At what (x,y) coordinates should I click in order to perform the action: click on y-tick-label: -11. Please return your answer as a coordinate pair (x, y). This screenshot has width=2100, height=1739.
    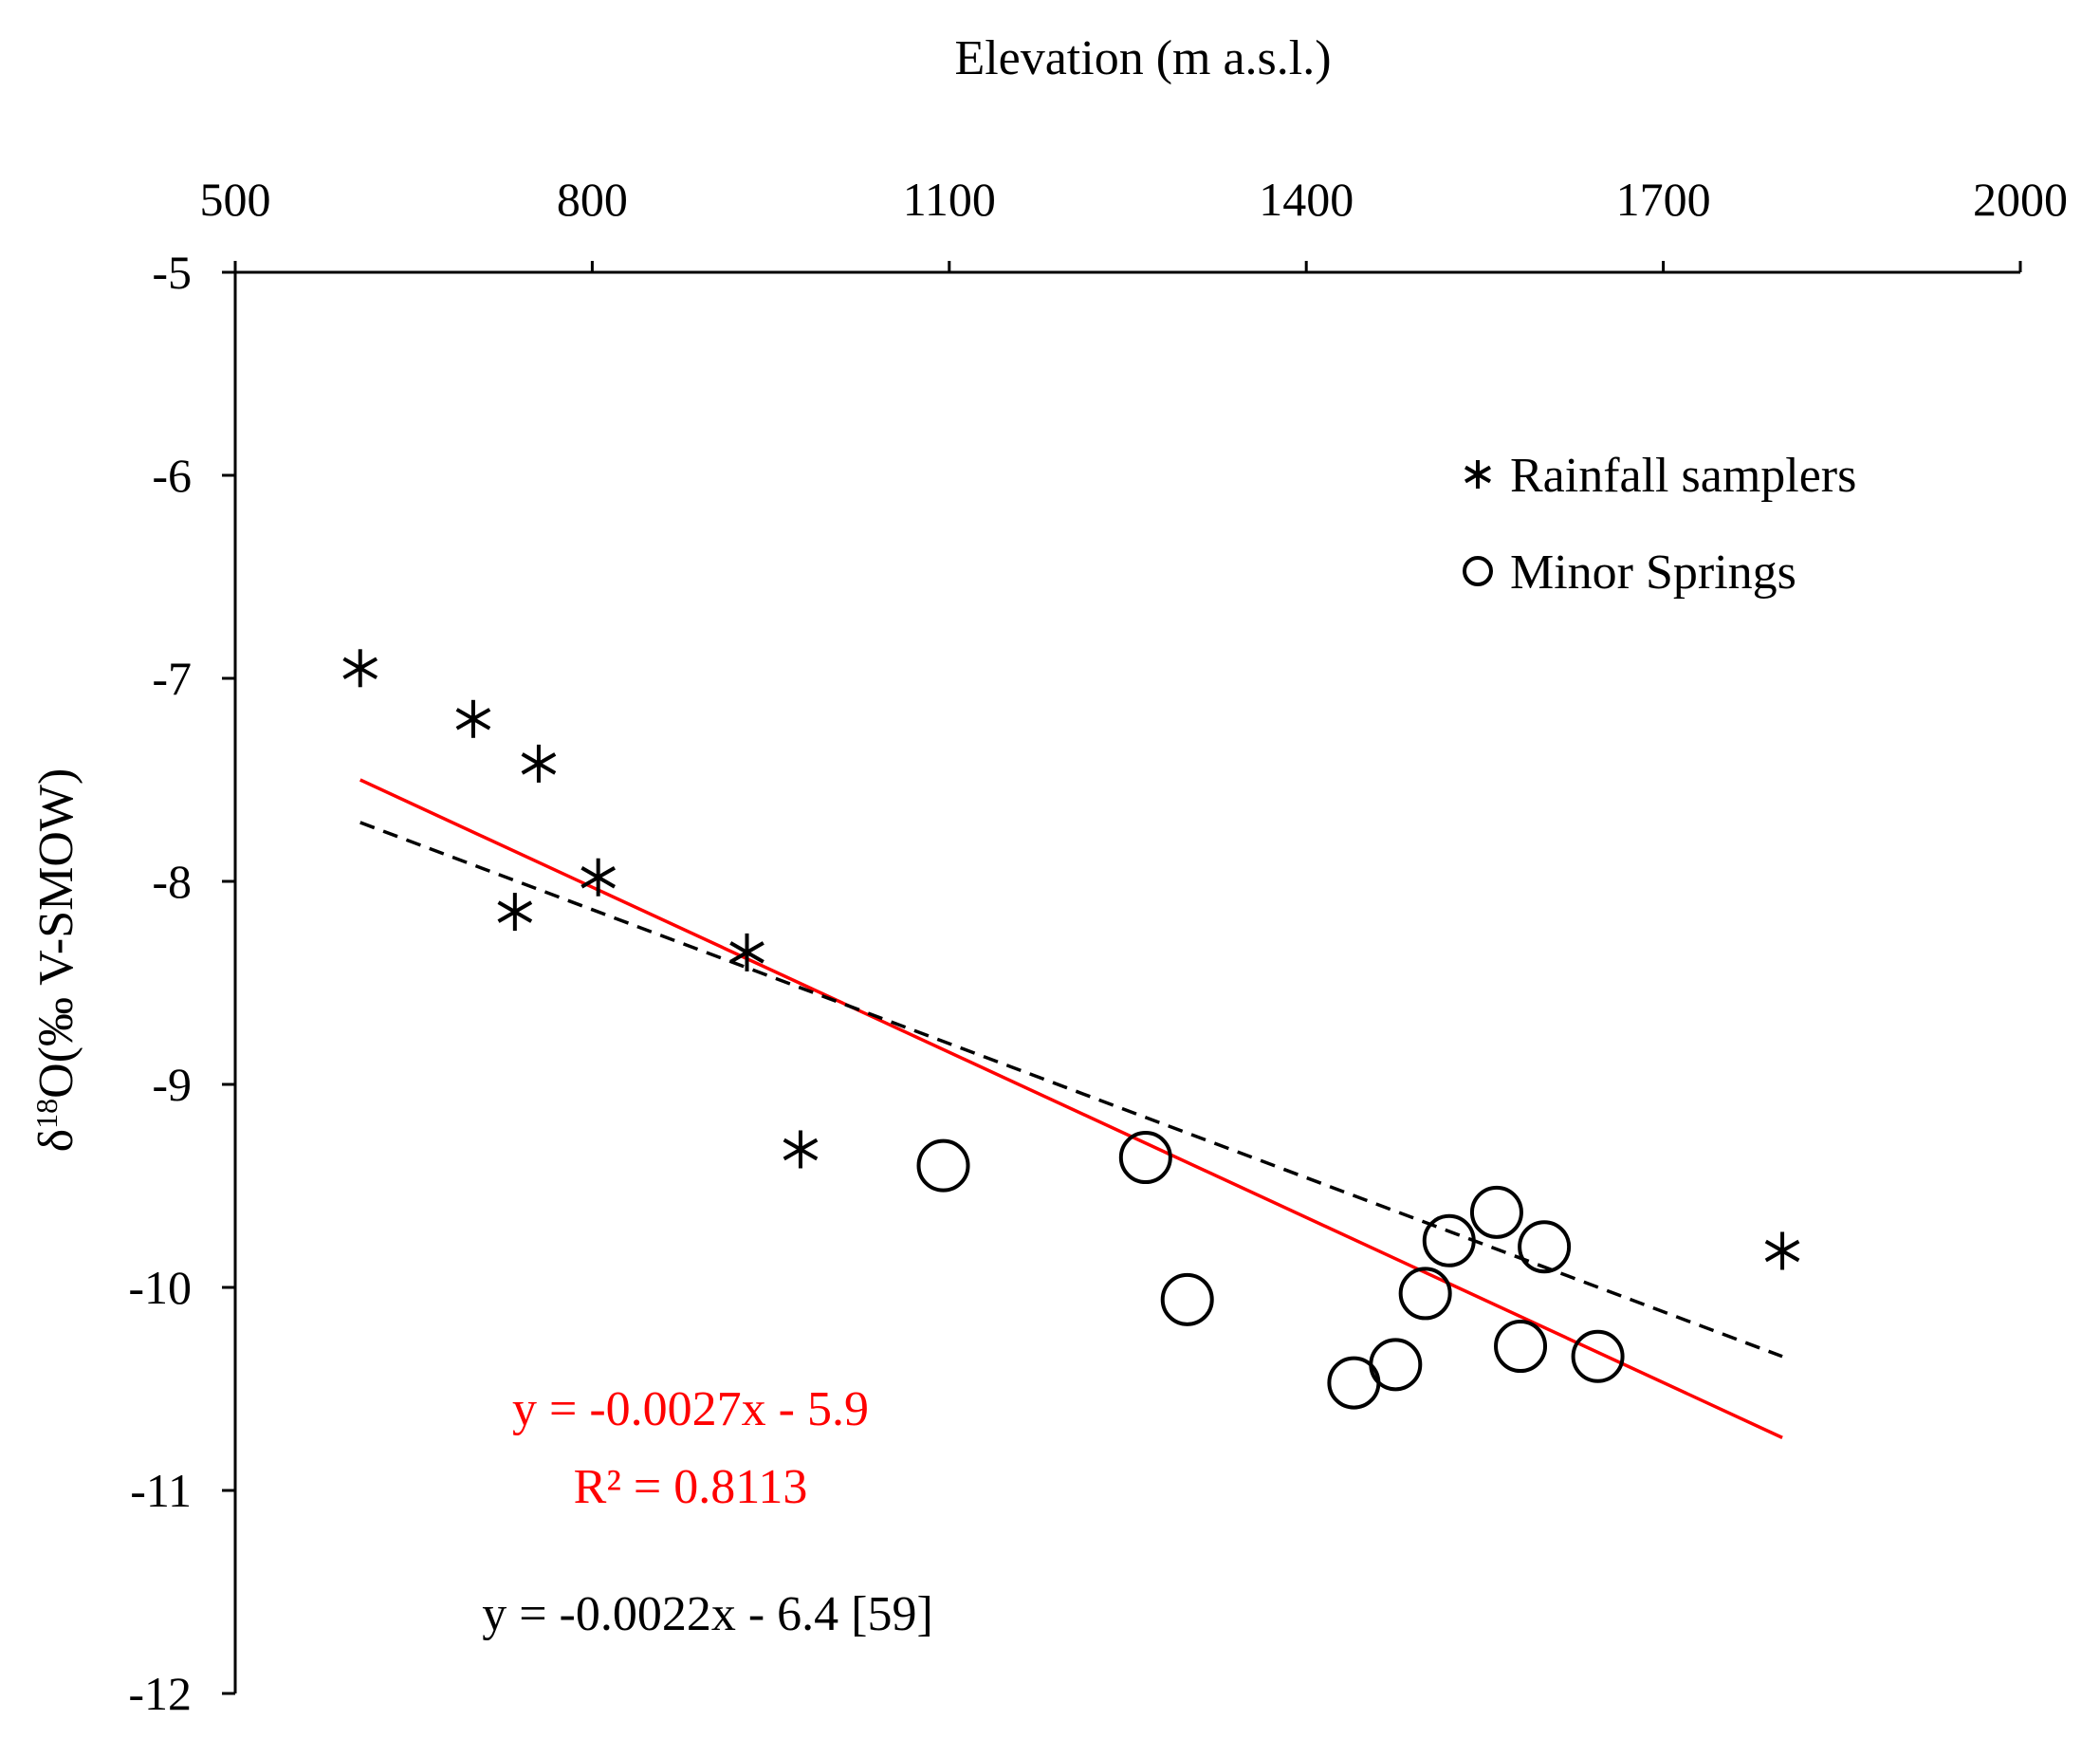
    Looking at the image, I should click on (161, 1490).